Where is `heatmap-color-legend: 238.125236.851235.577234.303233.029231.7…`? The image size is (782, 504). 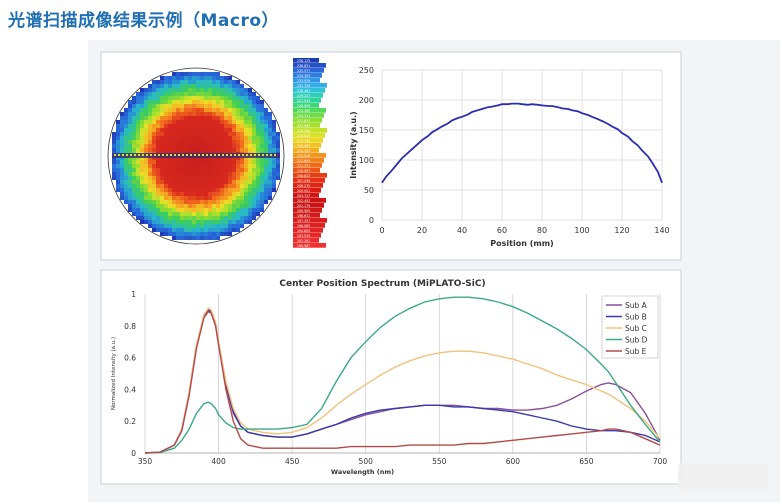 heatmap-color-legend: 238.125236.851235.577234.303233.029231.7… is located at coordinates (310, 153).